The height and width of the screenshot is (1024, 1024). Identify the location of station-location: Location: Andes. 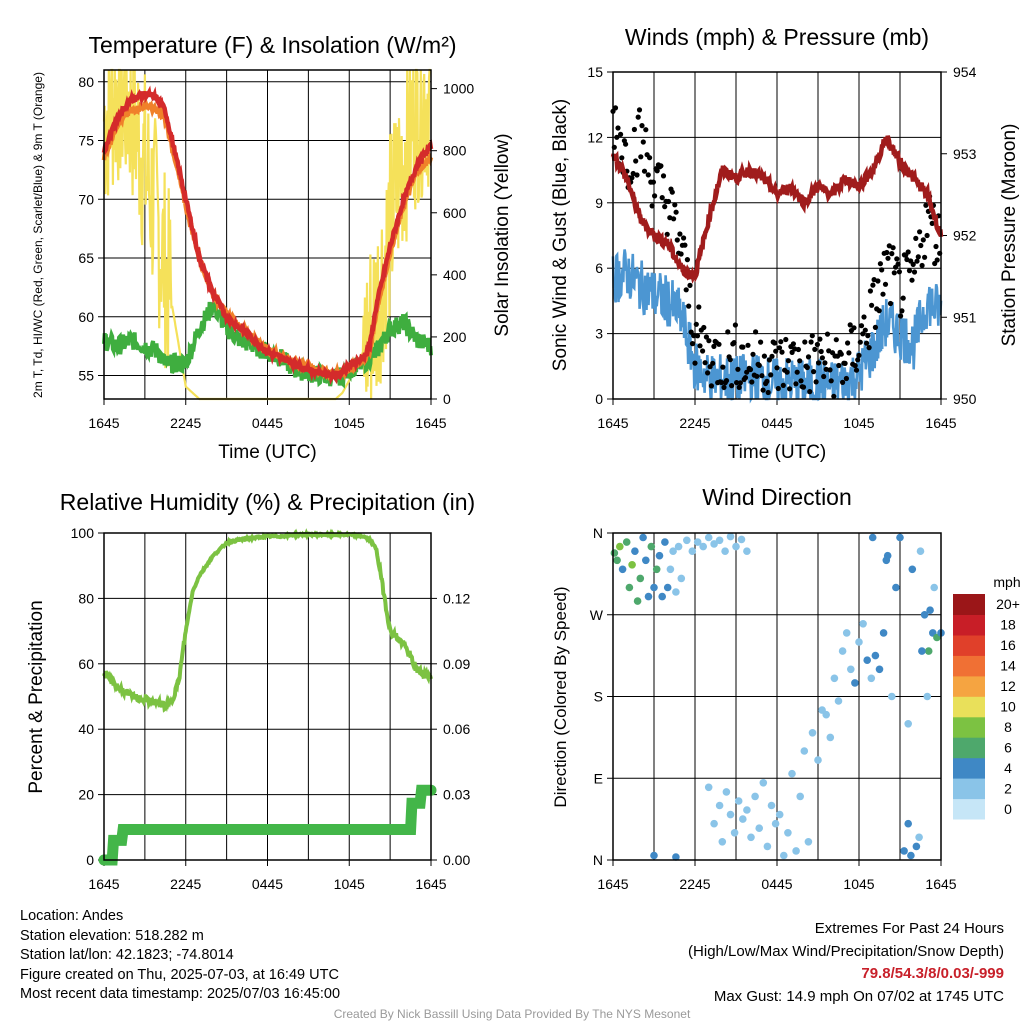
(72, 916).